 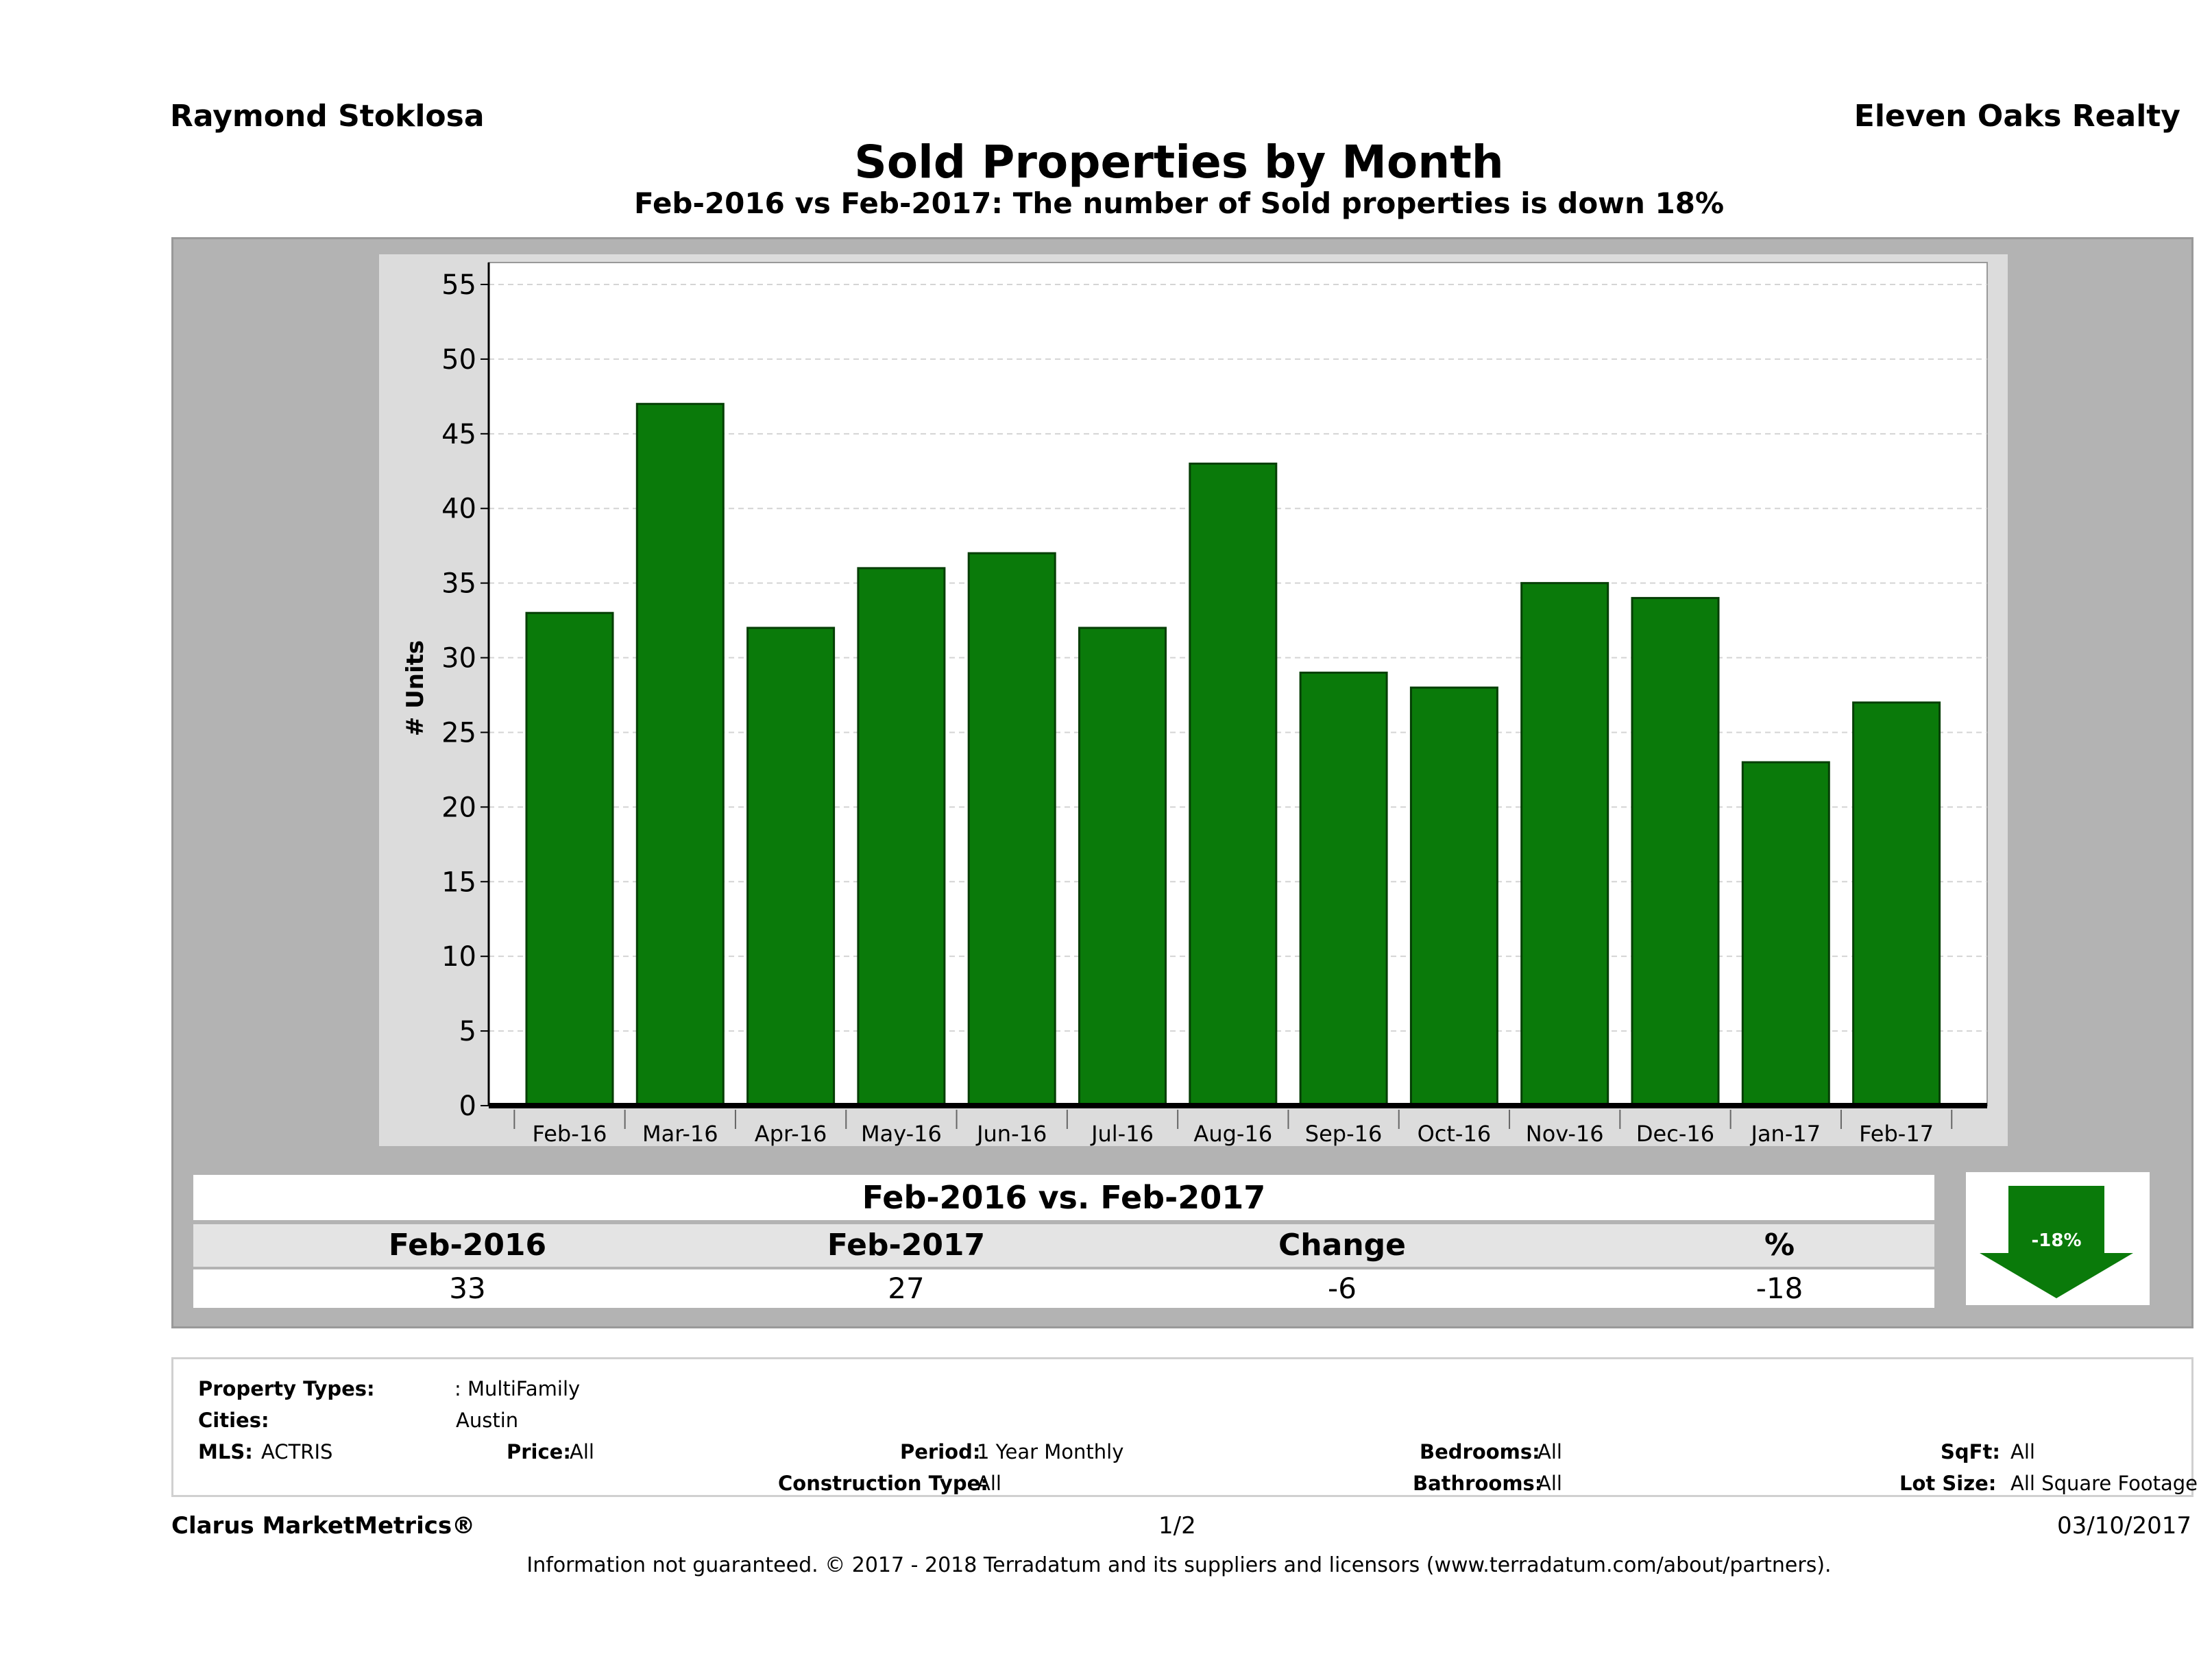 What do you see at coordinates (234, 1420) in the screenshot?
I see `cities-label: Cities:` at bounding box center [234, 1420].